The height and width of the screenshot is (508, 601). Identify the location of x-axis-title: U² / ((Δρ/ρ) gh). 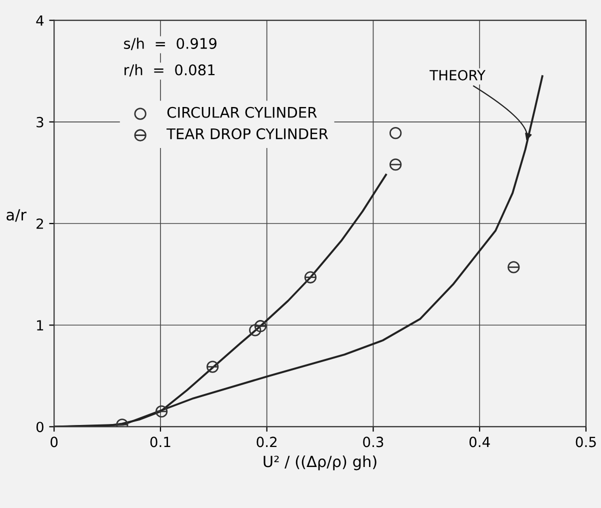
(320, 462).